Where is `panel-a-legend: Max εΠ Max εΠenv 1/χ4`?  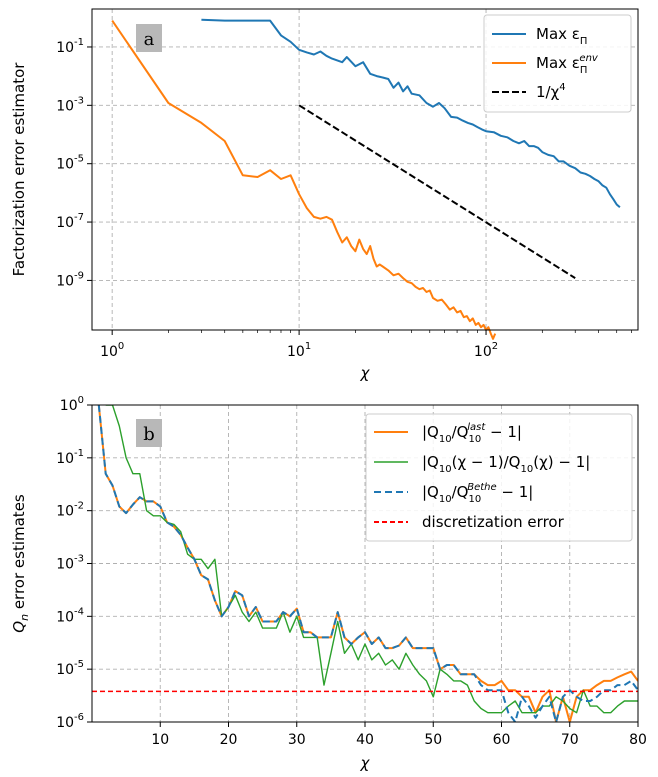
panel-a-legend: Max εΠ Max εΠenv 1/χ4 is located at coordinates (557, 63).